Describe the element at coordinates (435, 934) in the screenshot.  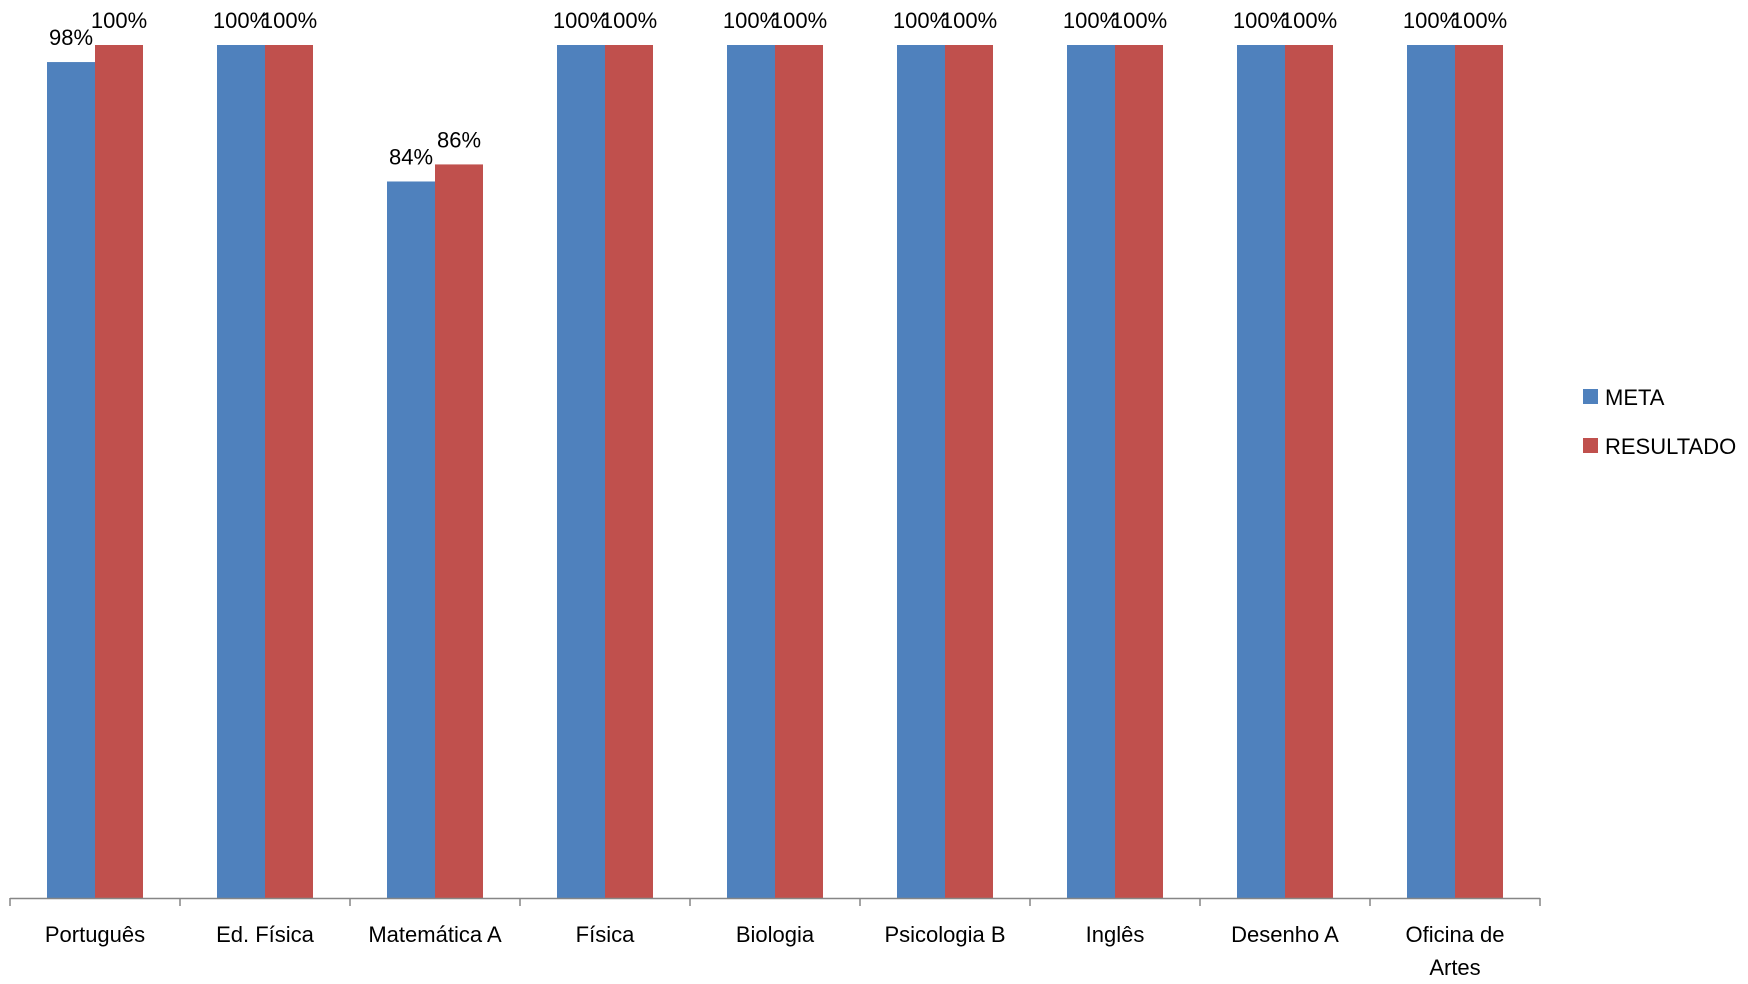
I see `x-tick-label-2: Matemática A` at that location.